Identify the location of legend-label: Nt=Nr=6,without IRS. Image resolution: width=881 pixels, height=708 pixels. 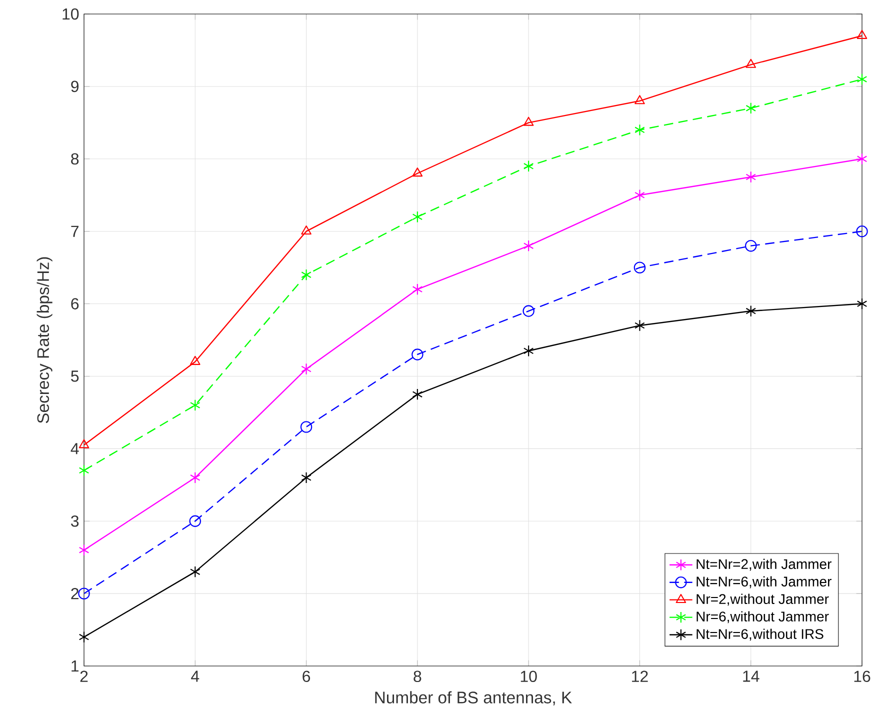
(760, 634).